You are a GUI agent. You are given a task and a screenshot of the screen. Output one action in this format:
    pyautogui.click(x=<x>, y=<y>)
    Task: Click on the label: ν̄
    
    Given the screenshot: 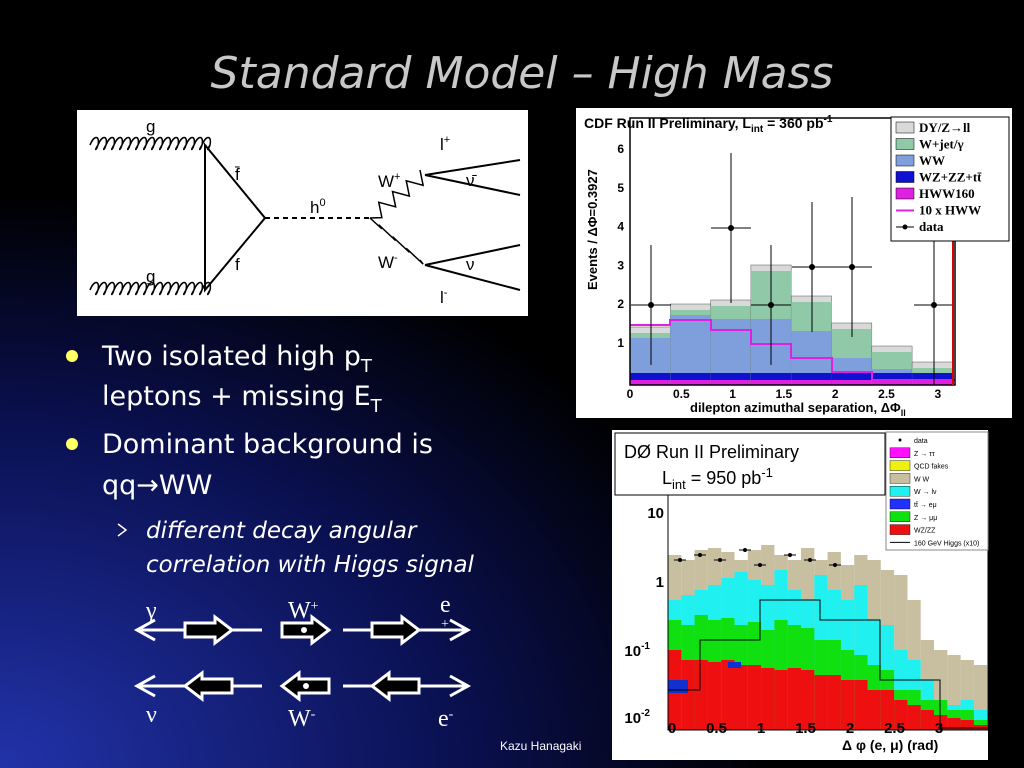 What is the action you would take?
    pyautogui.click(x=472, y=180)
    